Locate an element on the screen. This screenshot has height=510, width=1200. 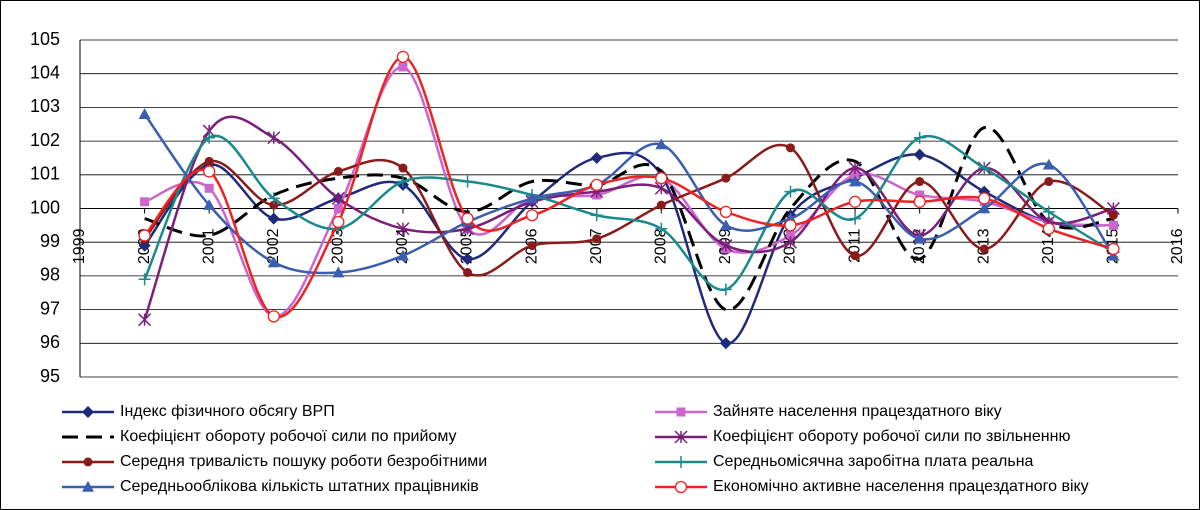
legend-item: Середньомісячна заробітна плата реальна is located at coordinates (844, 461).